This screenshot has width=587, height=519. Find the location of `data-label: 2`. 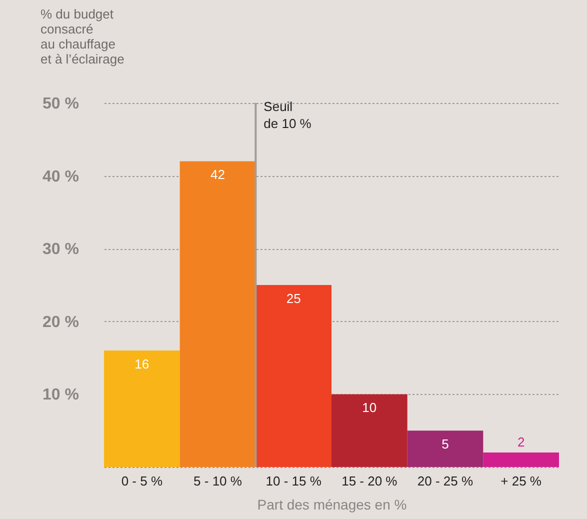

data-label: 2 is located at coordinates (521, 442).